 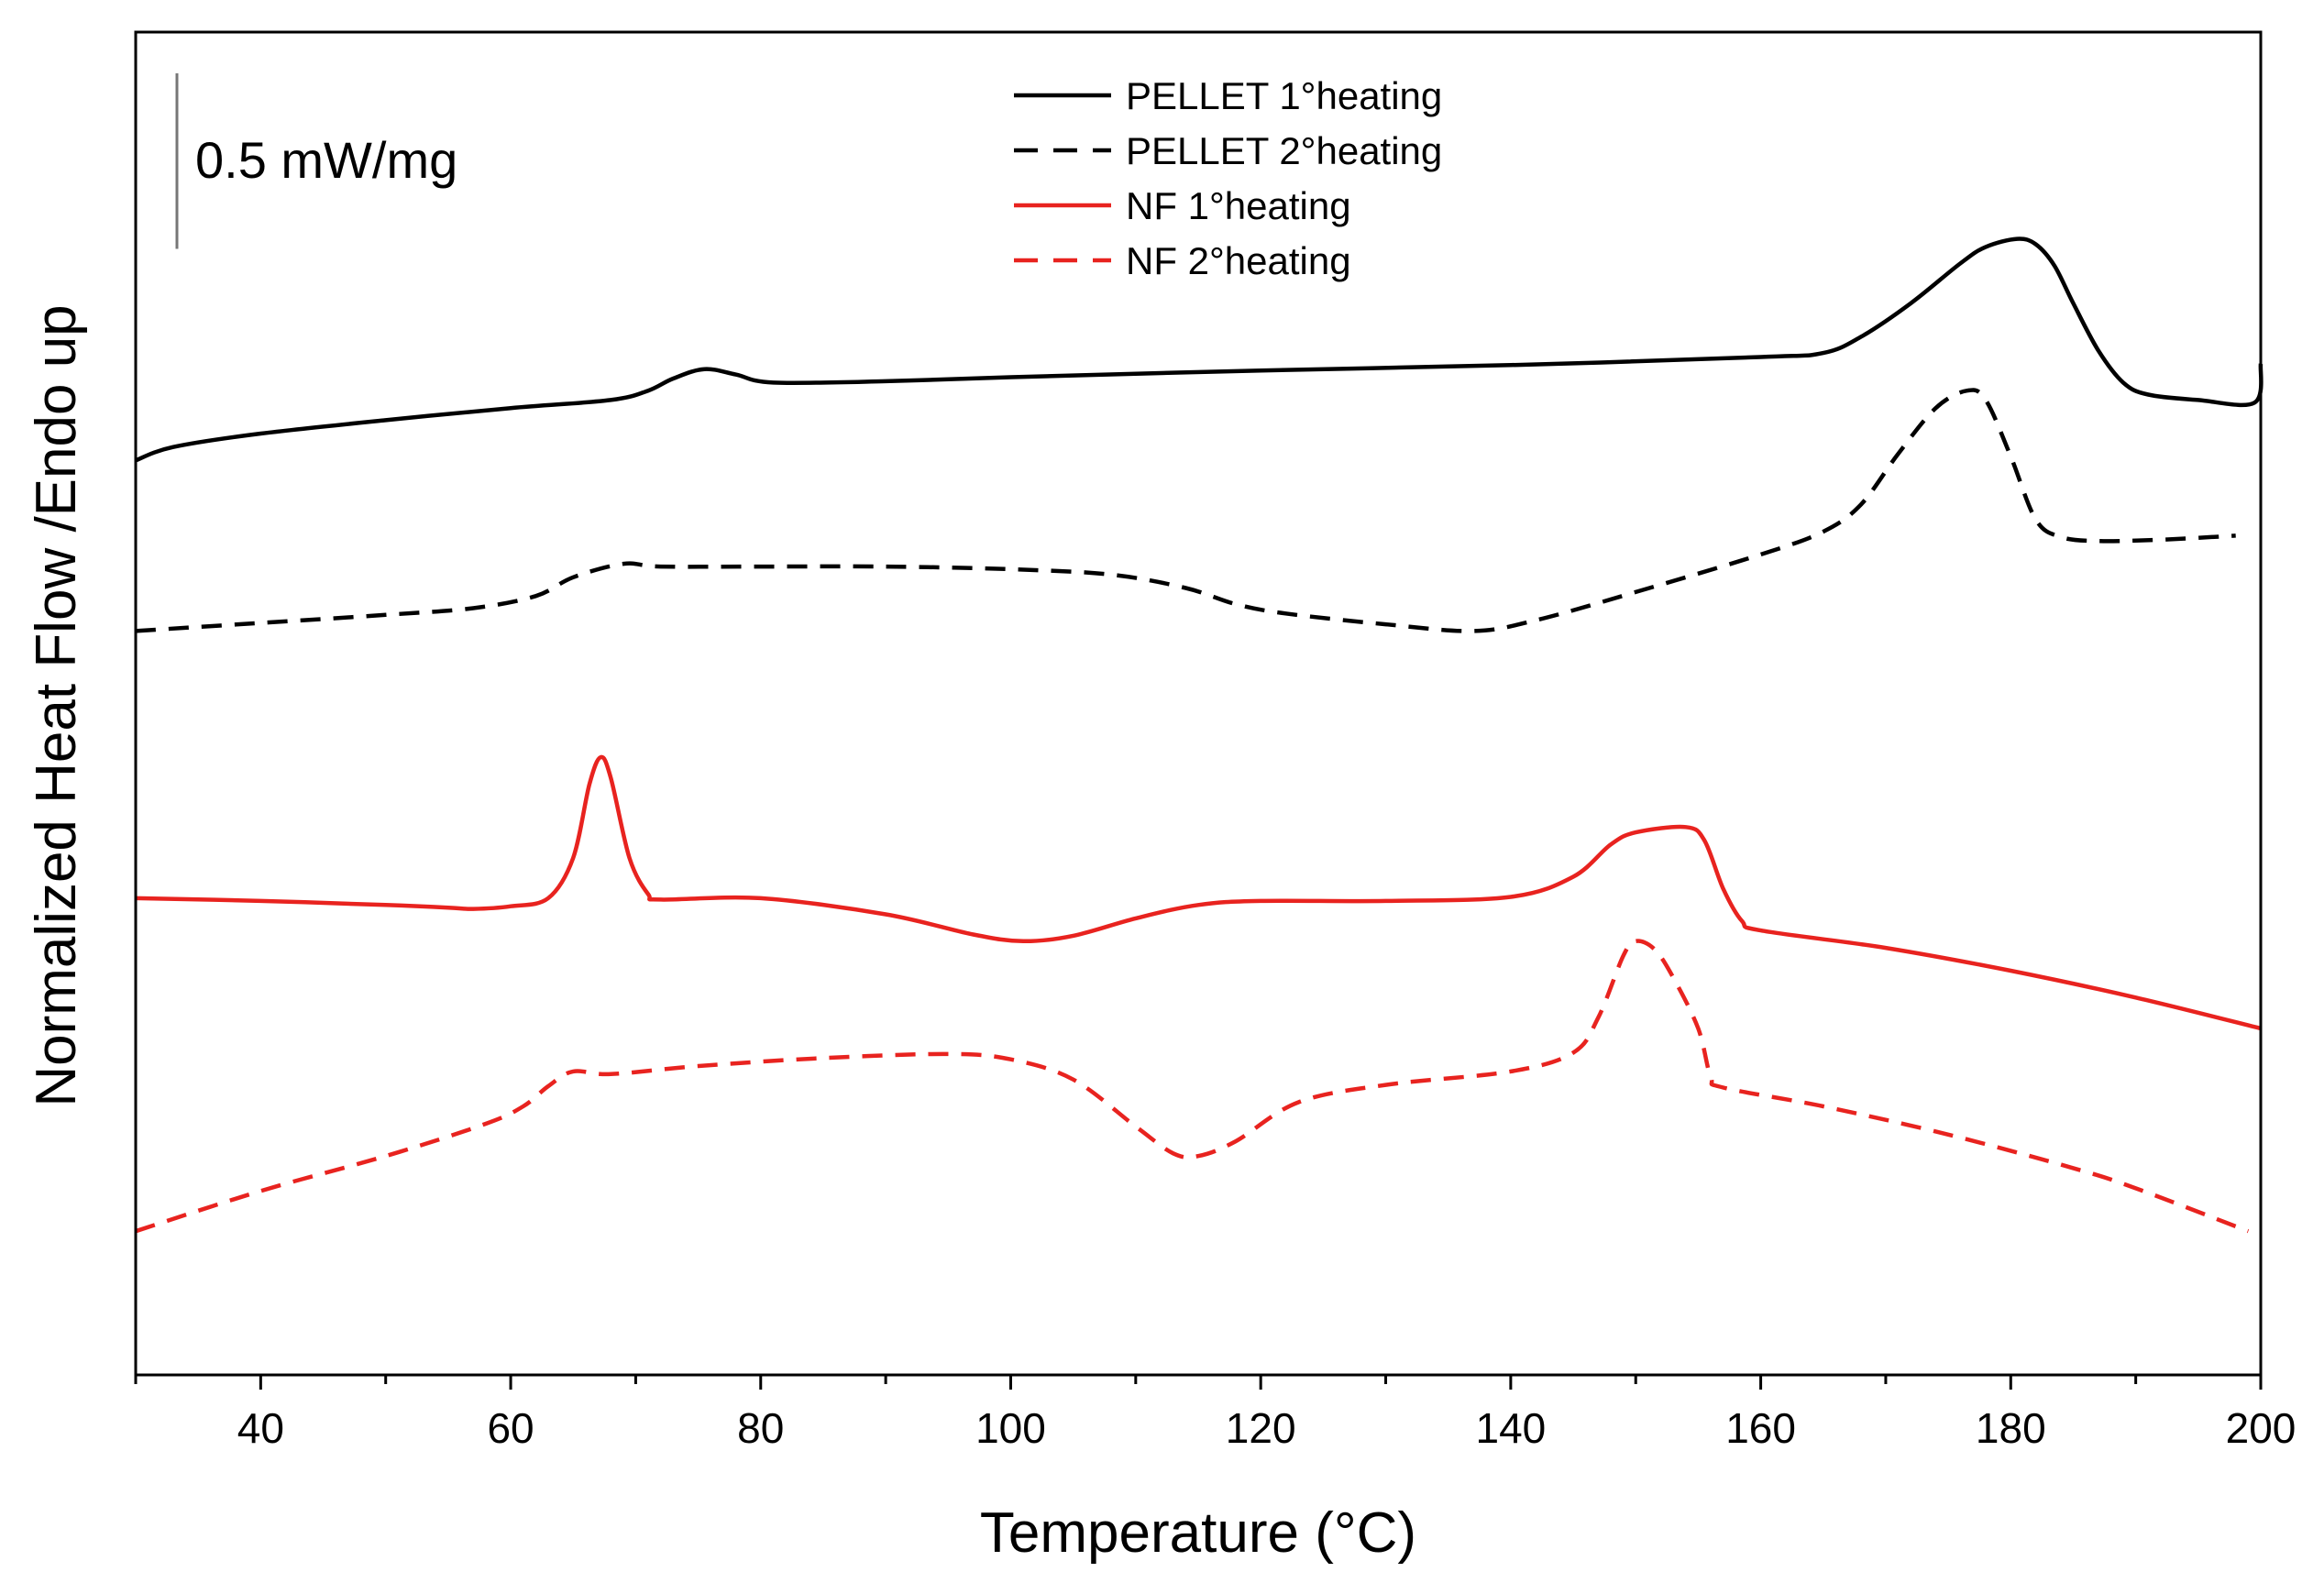 I want to click on legend-label: PELLET 2°heating, so click(x=1284, y=150).